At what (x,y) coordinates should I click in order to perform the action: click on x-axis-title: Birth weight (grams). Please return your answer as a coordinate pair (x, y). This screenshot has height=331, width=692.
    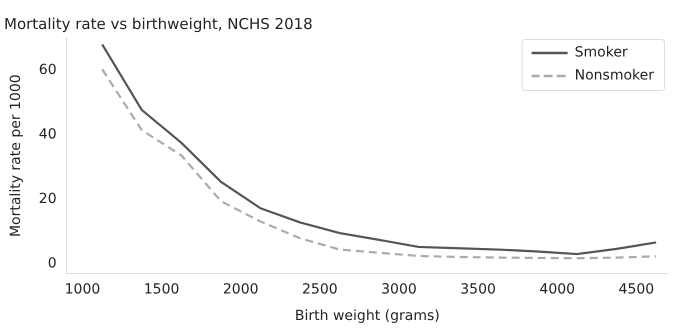
    Looking at the image, I should click on (367, 316).